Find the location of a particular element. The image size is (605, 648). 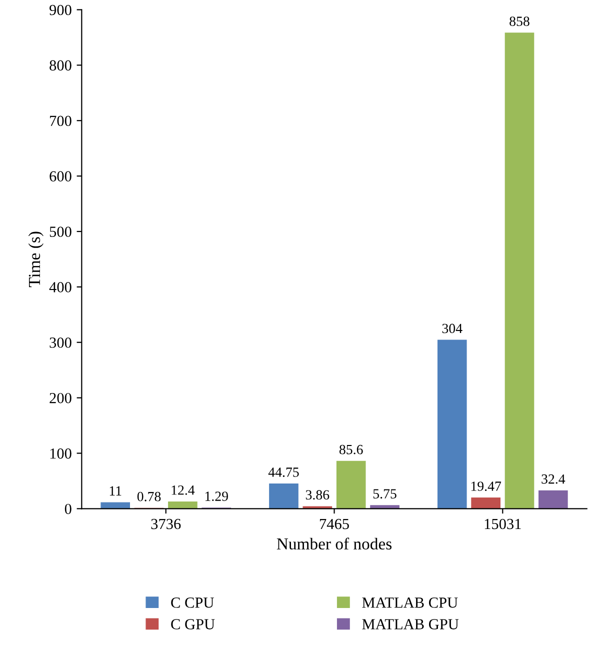

y-tick-label: 800 is located at coordinates (61, 65).